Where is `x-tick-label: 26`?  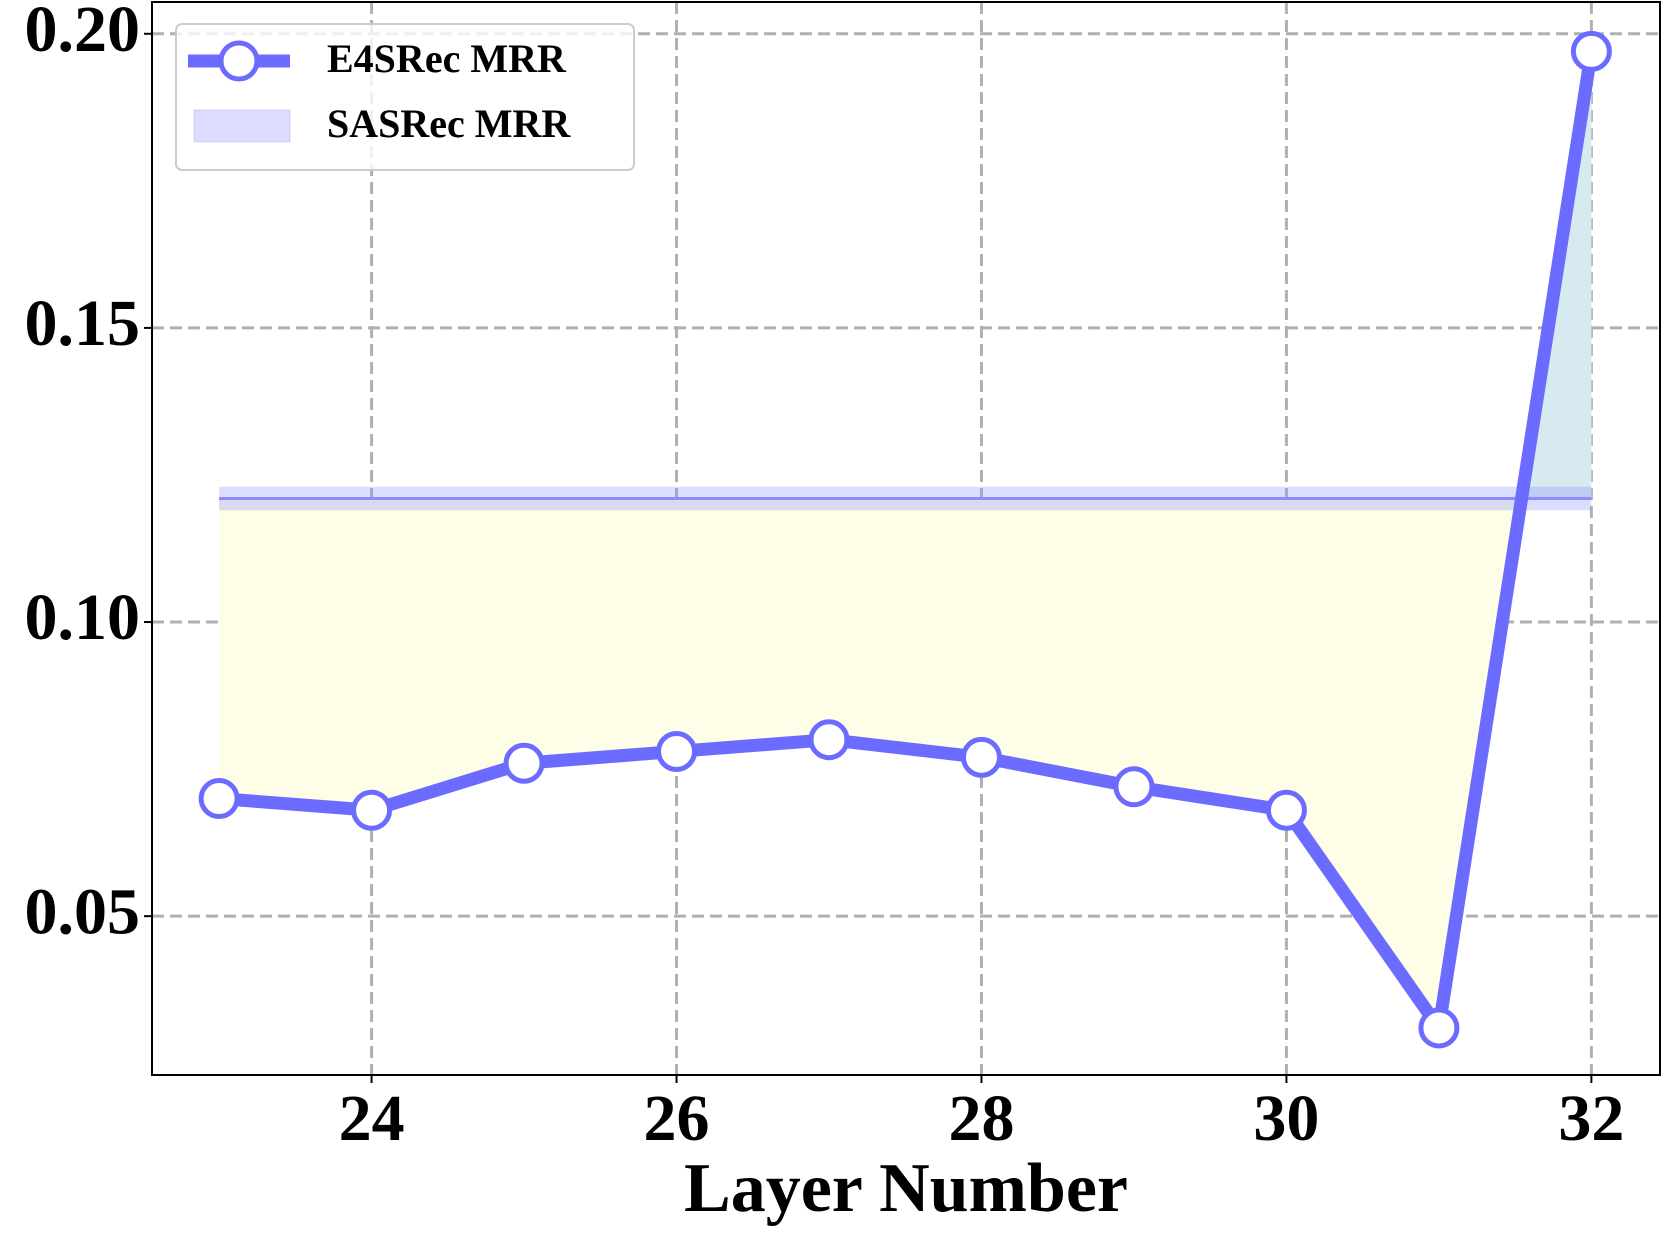
x-tick-label: 26 is located at coordinates (677, 1118).